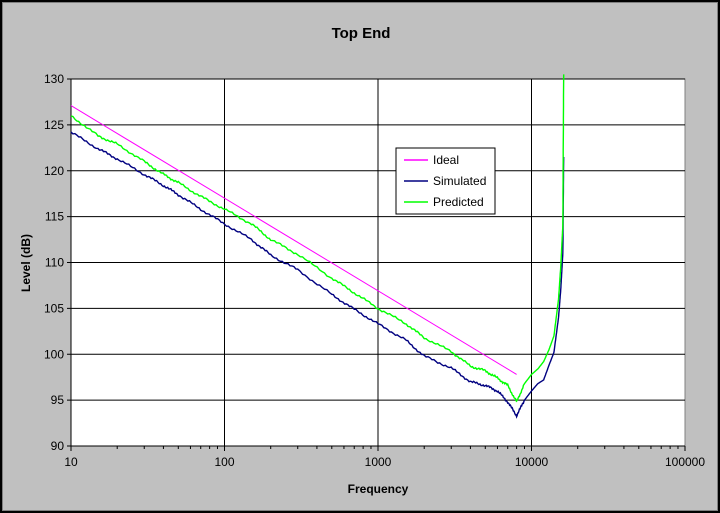  Describe the element at coordinates (361, 33) in the screenshot. I see `chart-title: Top End` at that location.